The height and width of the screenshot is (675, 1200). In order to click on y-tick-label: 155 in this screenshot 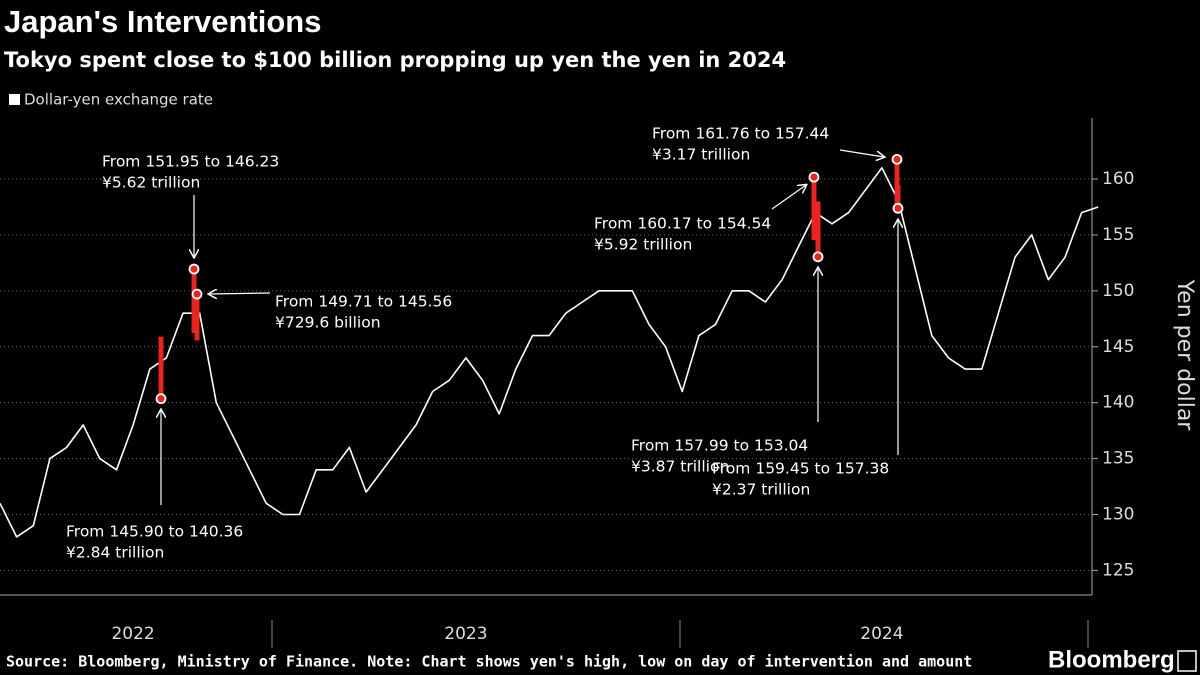, I will do `click(1118, 235)`.